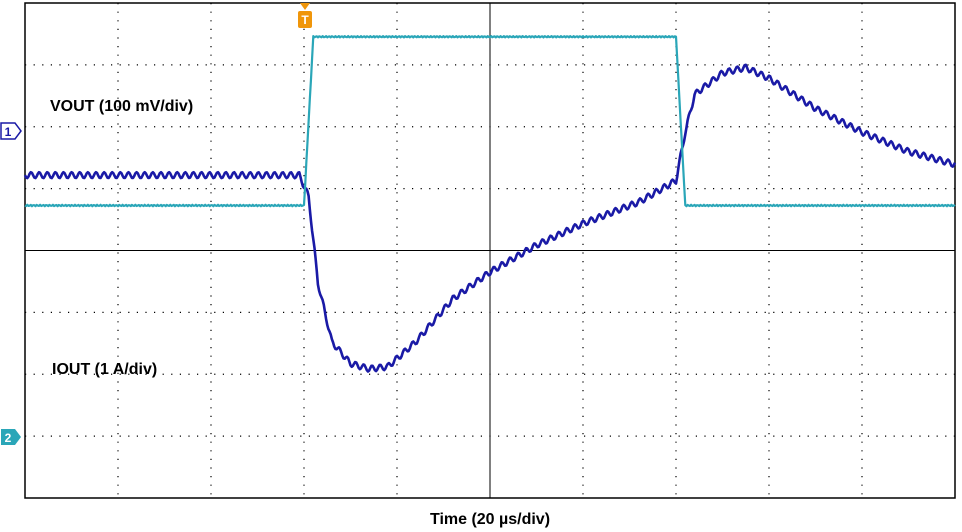 This screenshot has height=532, width=962. I want to click on series-label-vout: VOUT (100 mV/div), so click(121, 106).